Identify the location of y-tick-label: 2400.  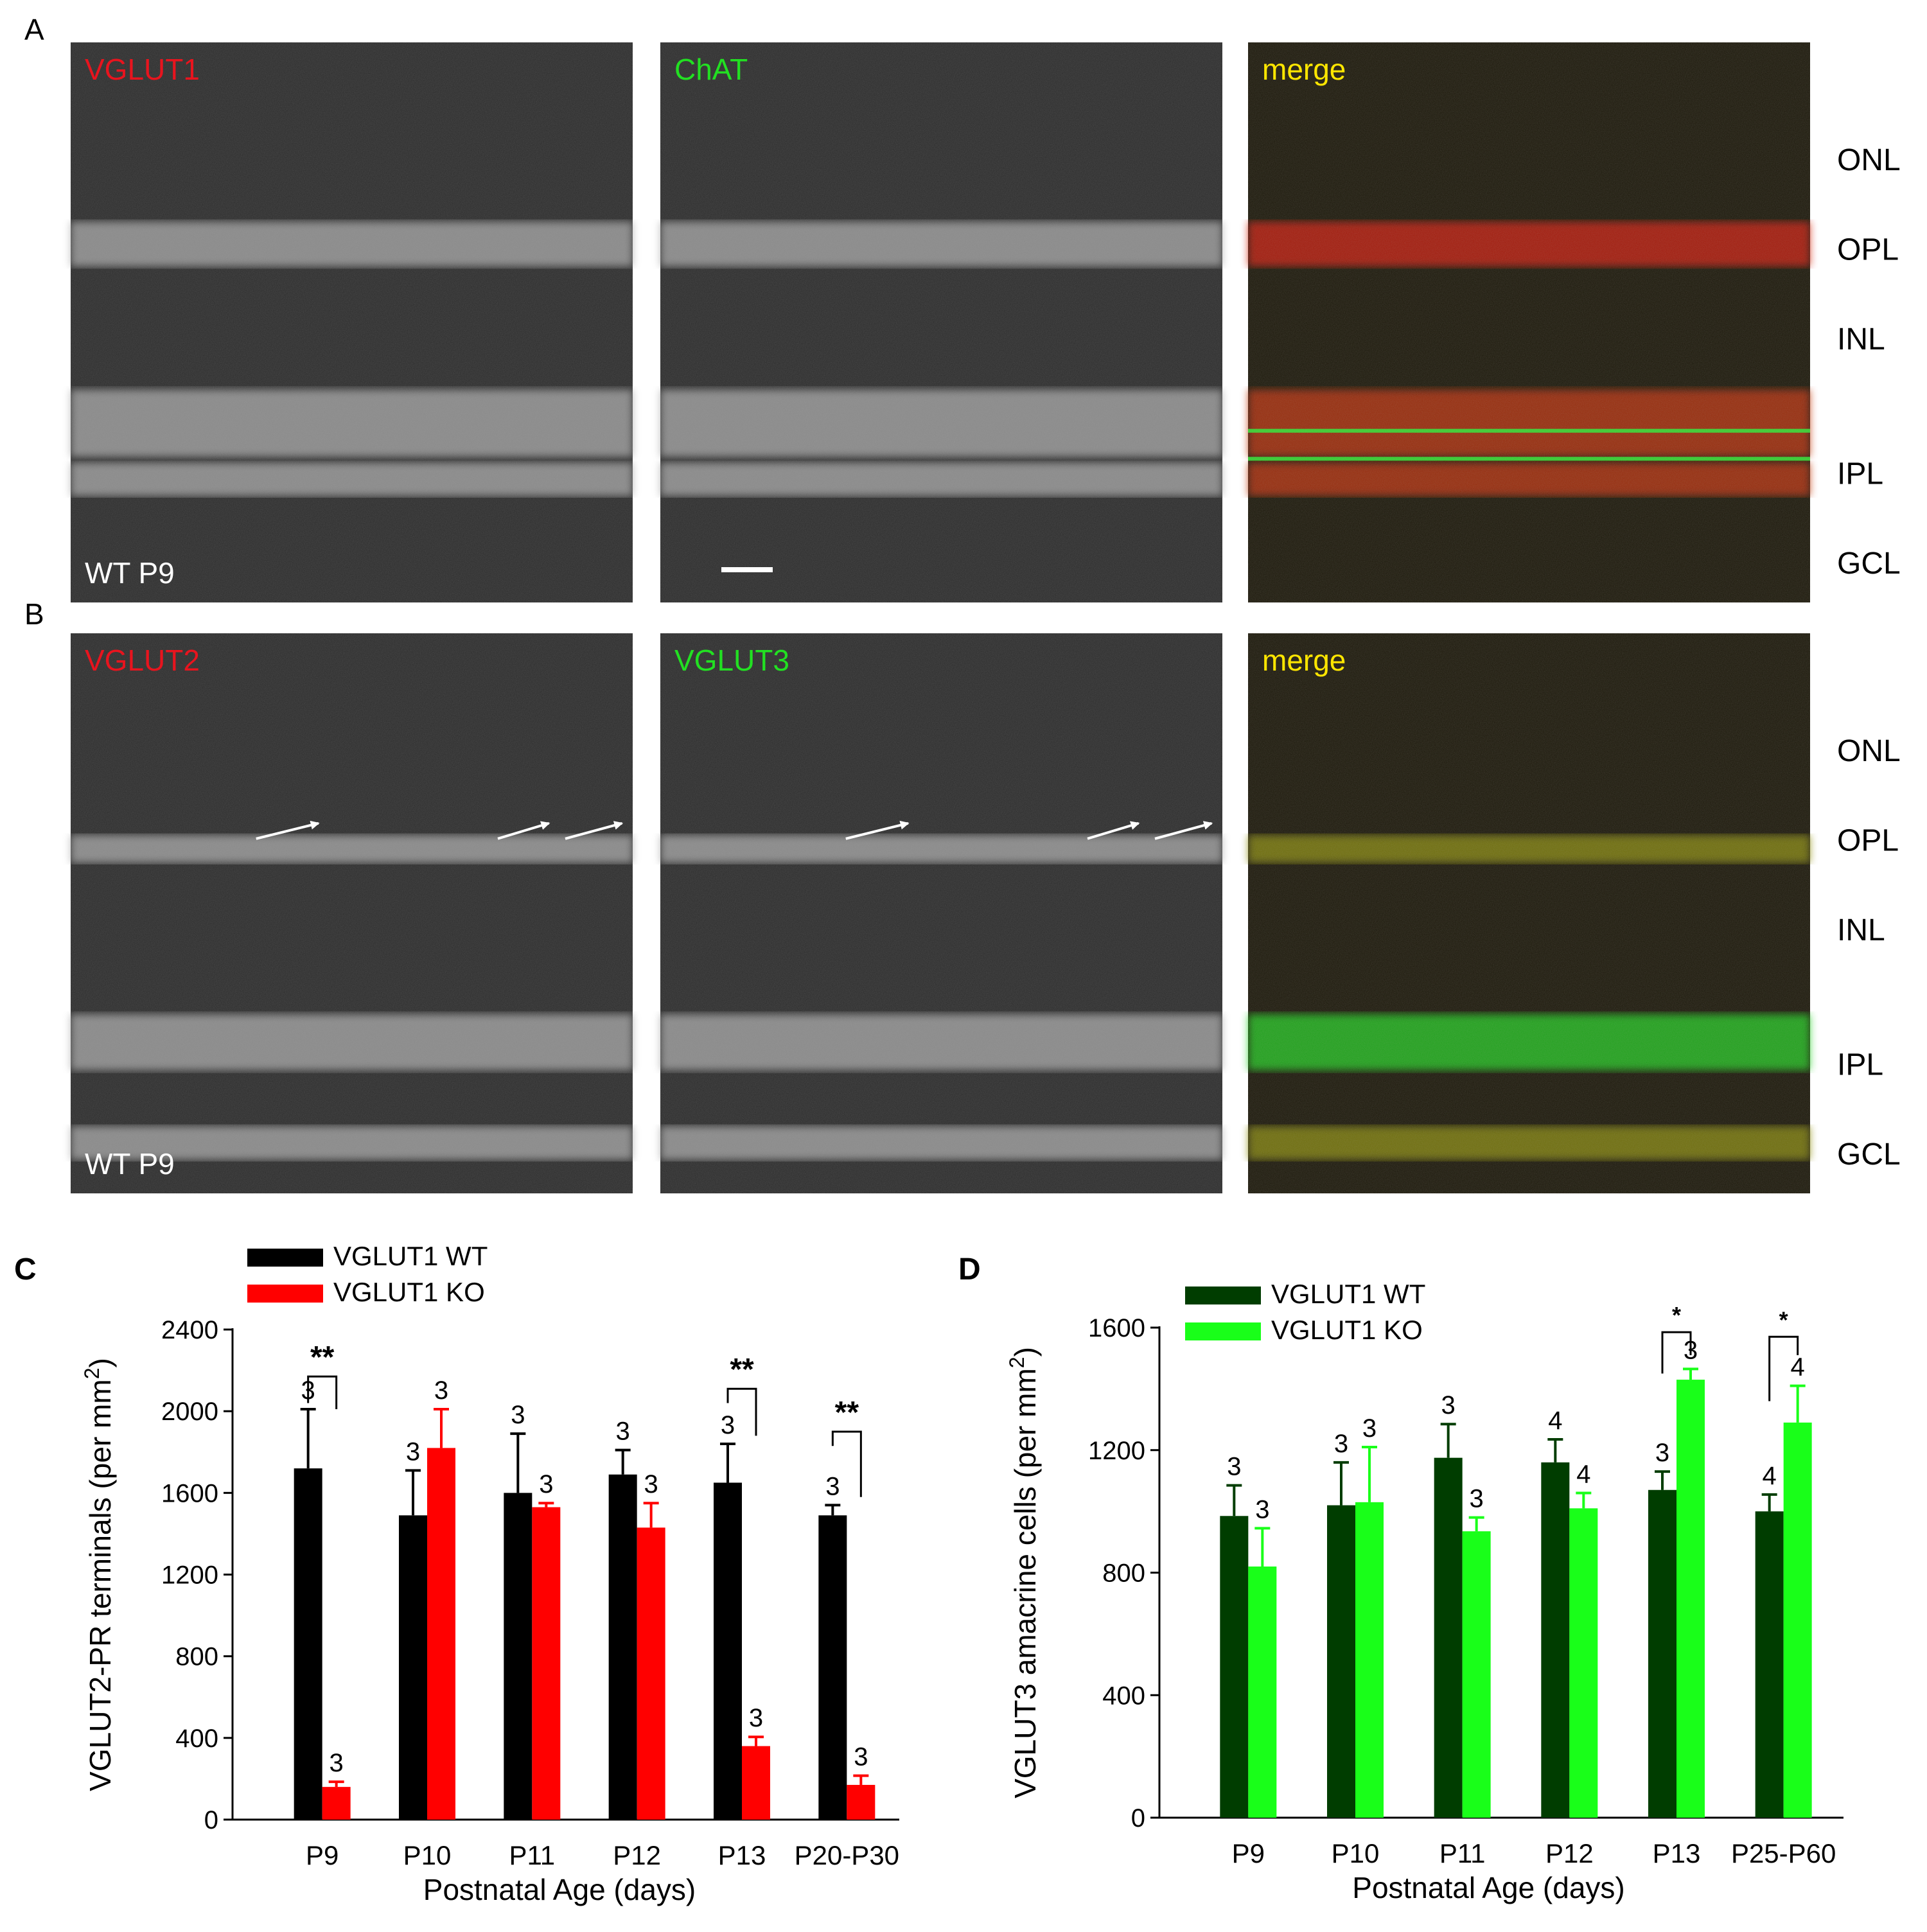
(189, 1330).